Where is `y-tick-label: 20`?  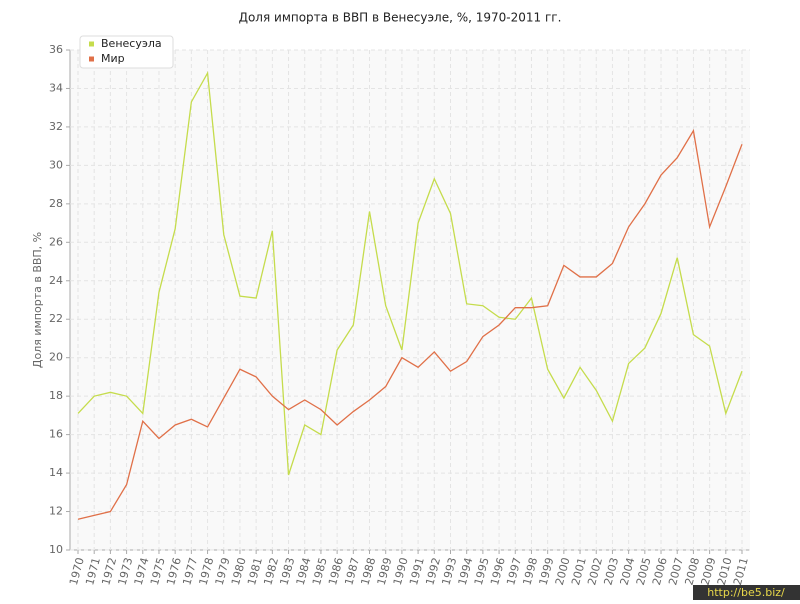 y-tick-label: 20 is located at coordinates (56, 357).